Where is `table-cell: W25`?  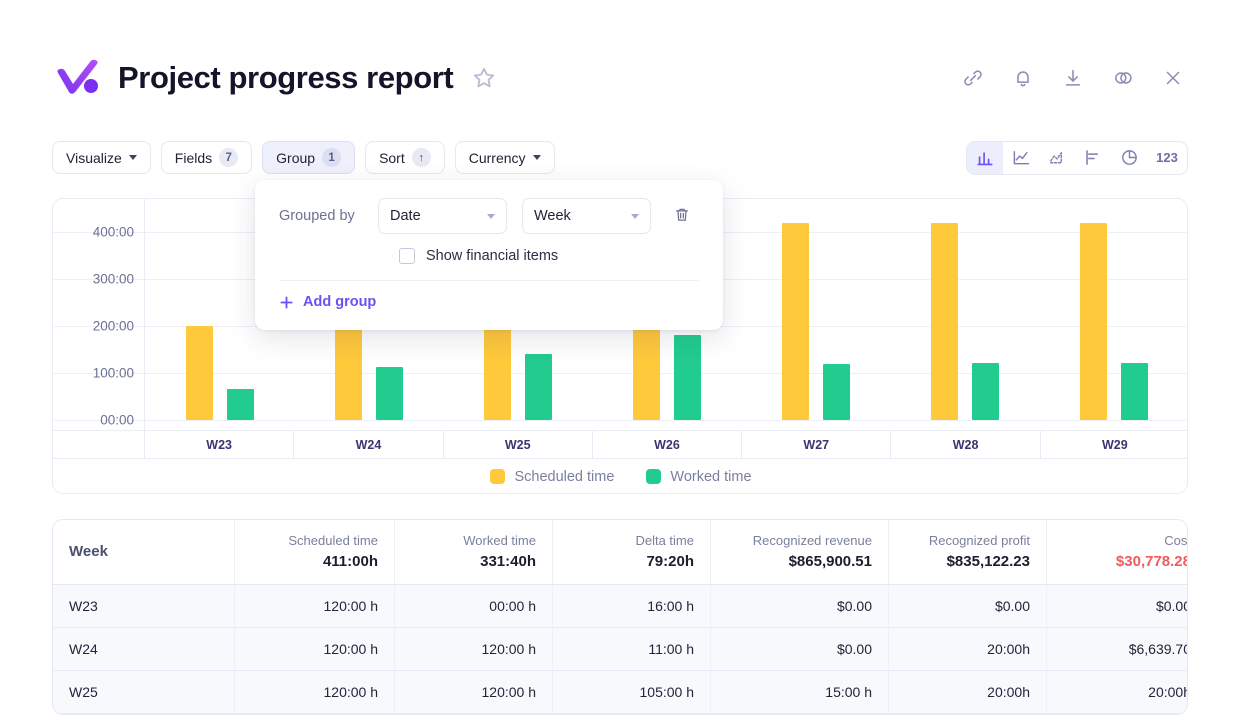 table-cell: W25 is located at coordinates (144, 692).